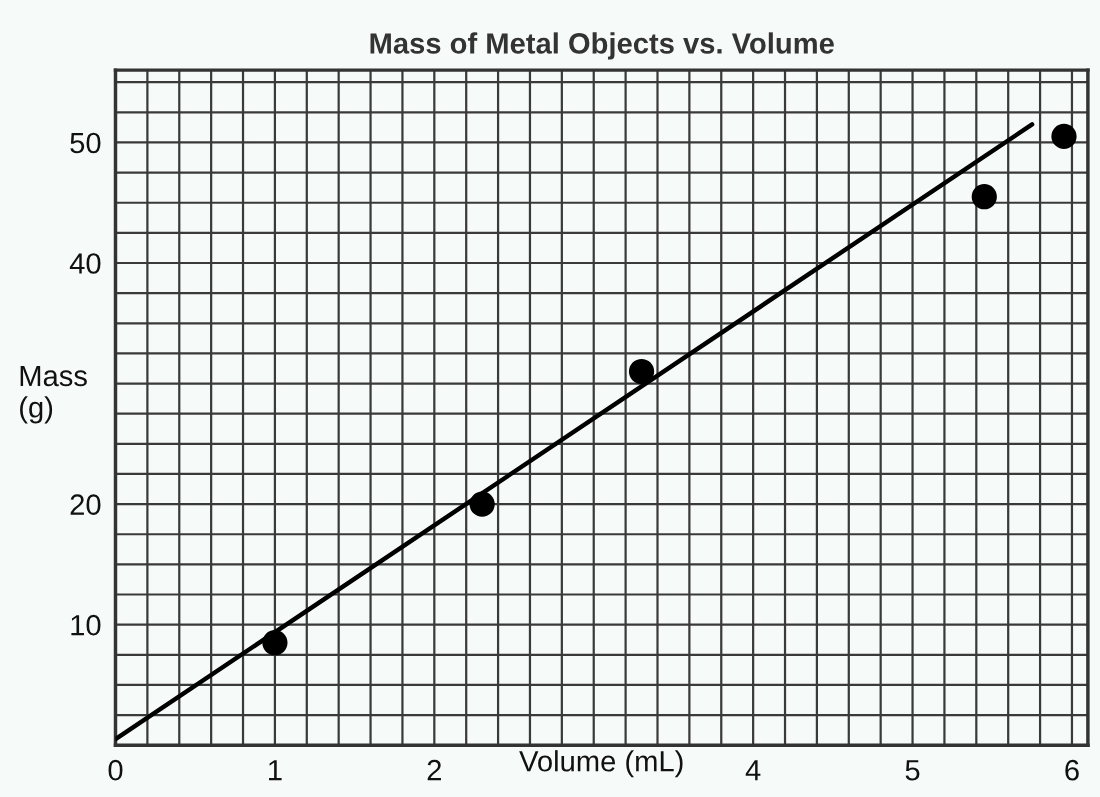  Describe the element at coordinates (85, 263) in the screenshot. I see `y-tick-label: 40` at that location.